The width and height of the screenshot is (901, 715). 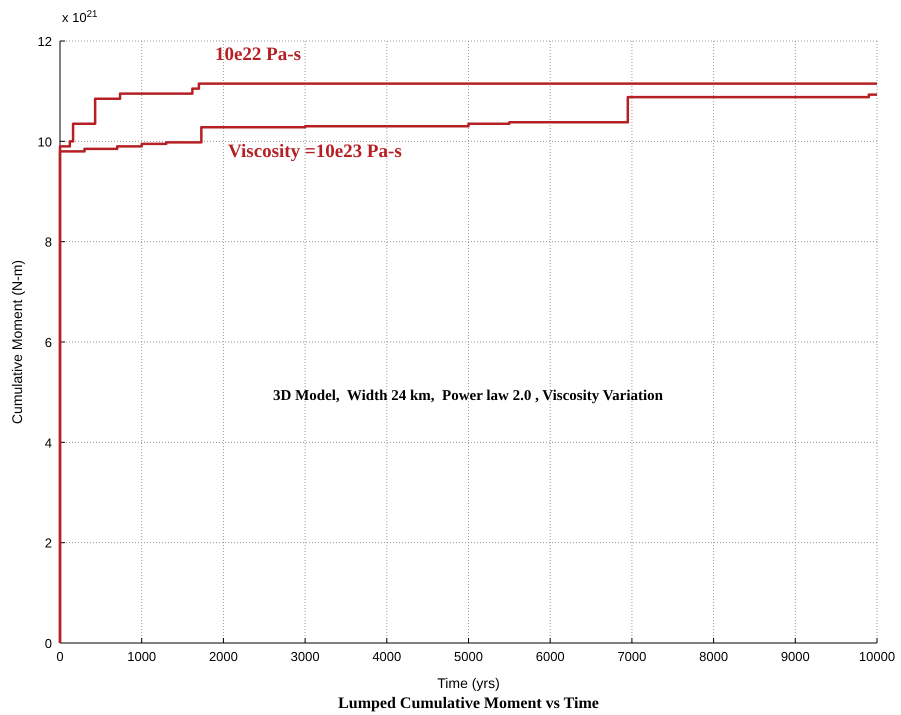 I want to click on x-tick-label: 5000, so click(x=468, y=656).